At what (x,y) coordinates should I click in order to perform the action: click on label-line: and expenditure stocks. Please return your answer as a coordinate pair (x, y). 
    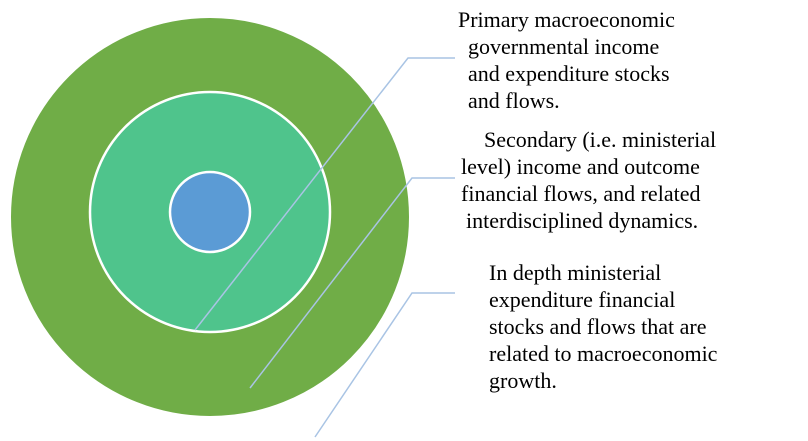
    Looking at the image, I should click on (569, 73).